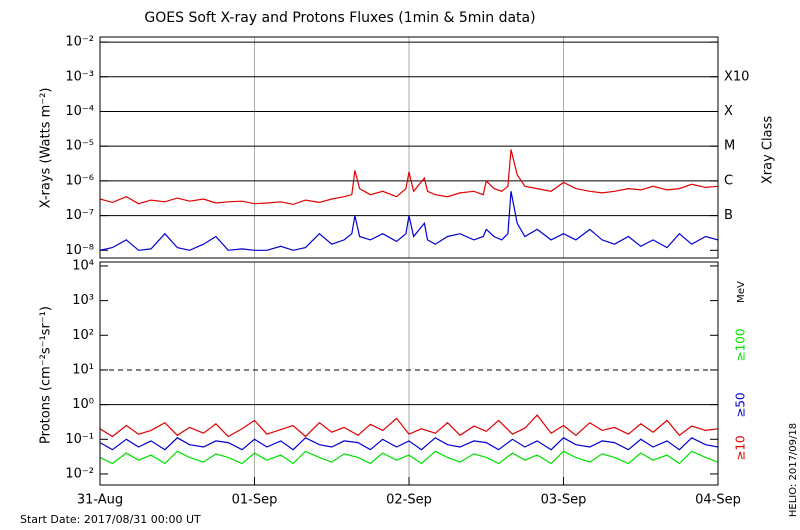 The image size is (800, 530). What do you see at coordinates (741, 447) in the screenshot?
I see `legend-entry: ≥10` at bounding box center [741, 447].